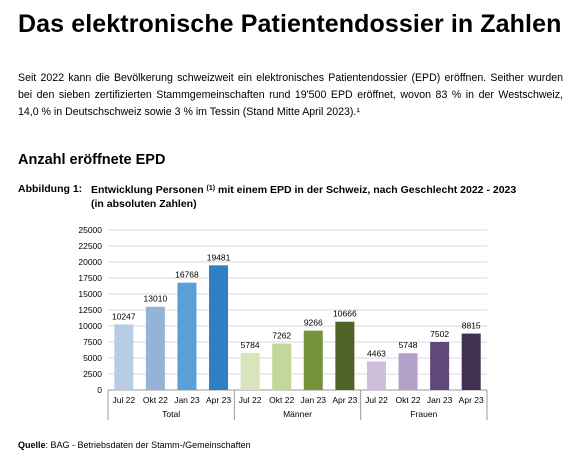 Image resolution: width=580 pixels, height=460 pixels. What do you see at coordinates (156, 299) in the screenshot?
I see `data-label: 13010` at bounding box center [156, 299].